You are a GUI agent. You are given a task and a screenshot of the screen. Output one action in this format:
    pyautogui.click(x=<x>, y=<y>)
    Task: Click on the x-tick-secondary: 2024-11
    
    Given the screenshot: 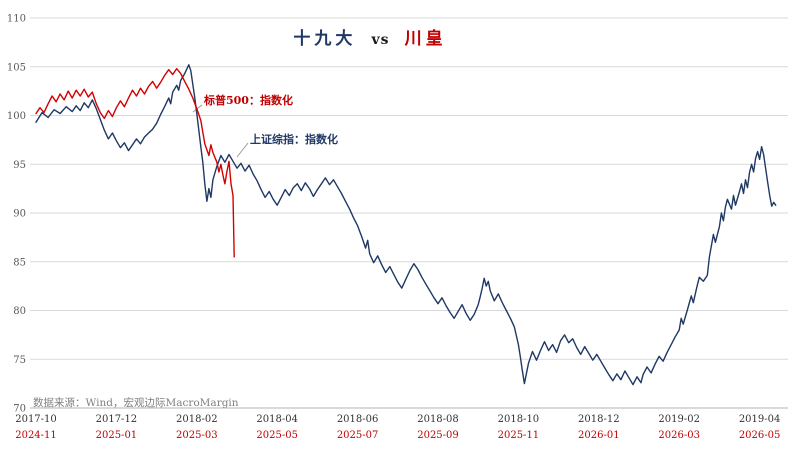 What is the action you would take?
    pyautogui.click(x=36, y=435)
    